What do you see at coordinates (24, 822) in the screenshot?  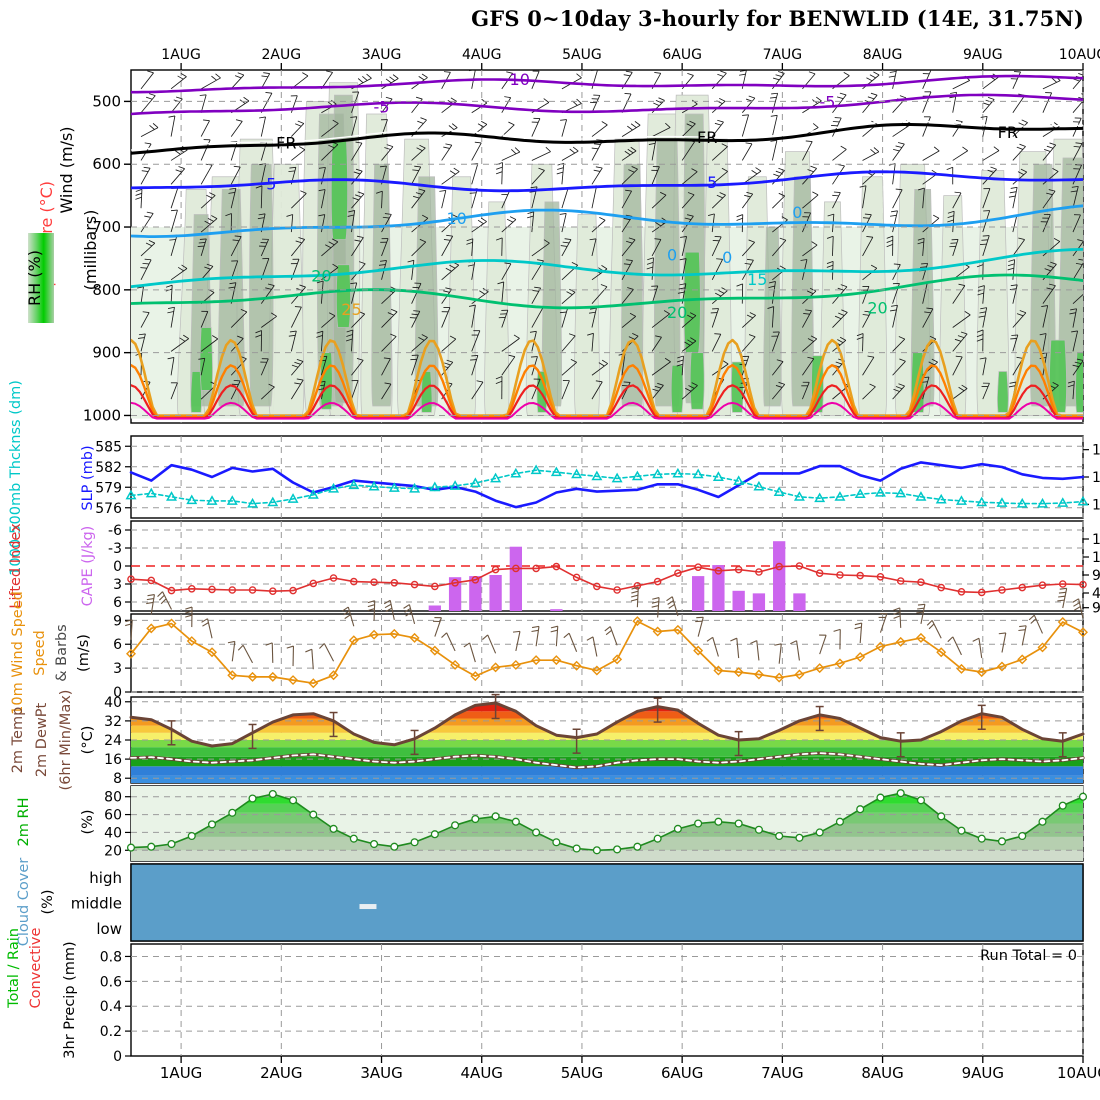 I see `rh2m-axis-label: 2m RH` at bounding box center [24, 822].